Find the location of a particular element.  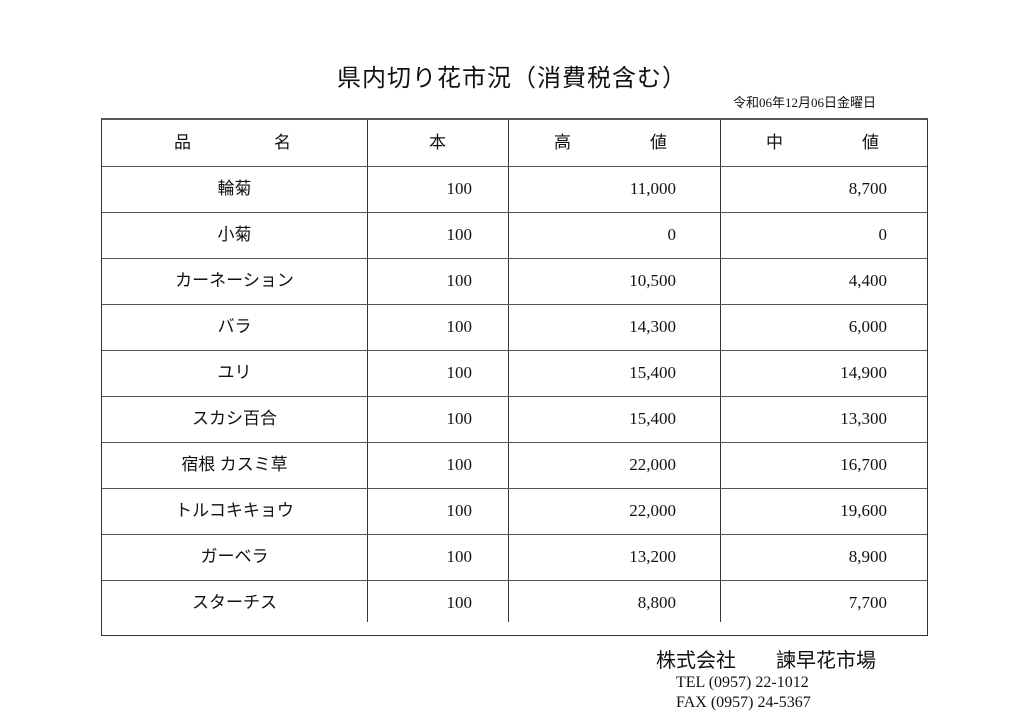

item-name: ユリ is located at coordinates (234, 372).